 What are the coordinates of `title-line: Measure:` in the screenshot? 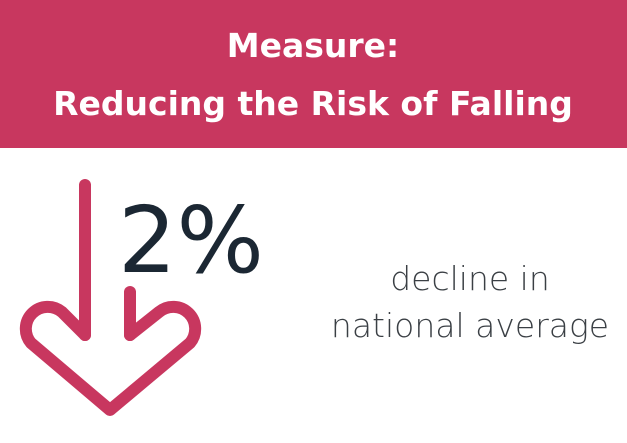 It's located at (313, 45).